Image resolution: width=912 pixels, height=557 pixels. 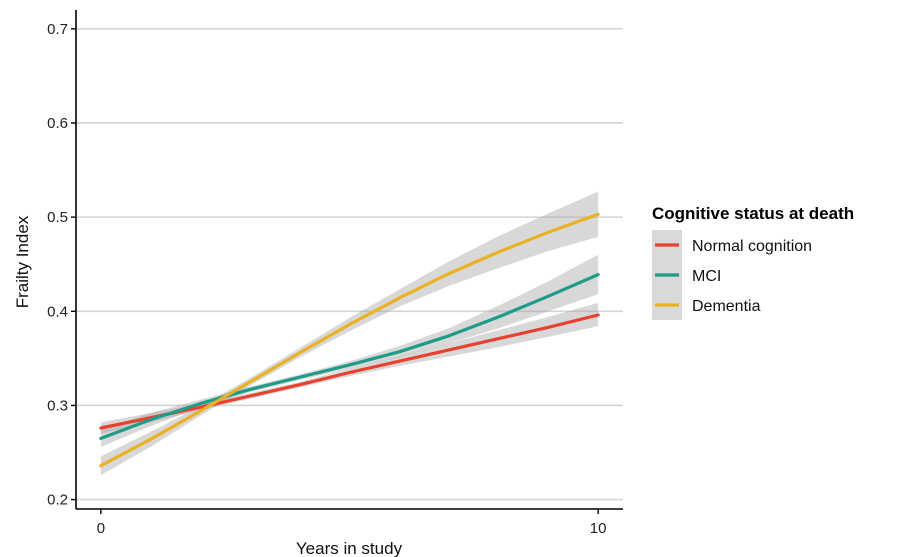 I want to click on legend-items: Normal cognition MCI Dementia, so click(x=733, y=276).